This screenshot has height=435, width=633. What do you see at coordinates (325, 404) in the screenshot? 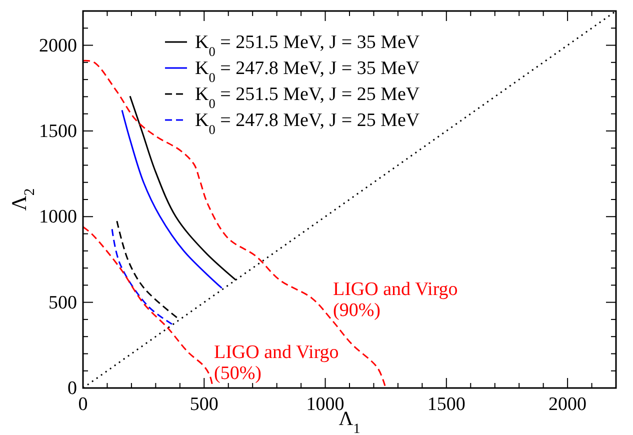
I see `x-tick-label: 1000` at bounding box center [325, 404].